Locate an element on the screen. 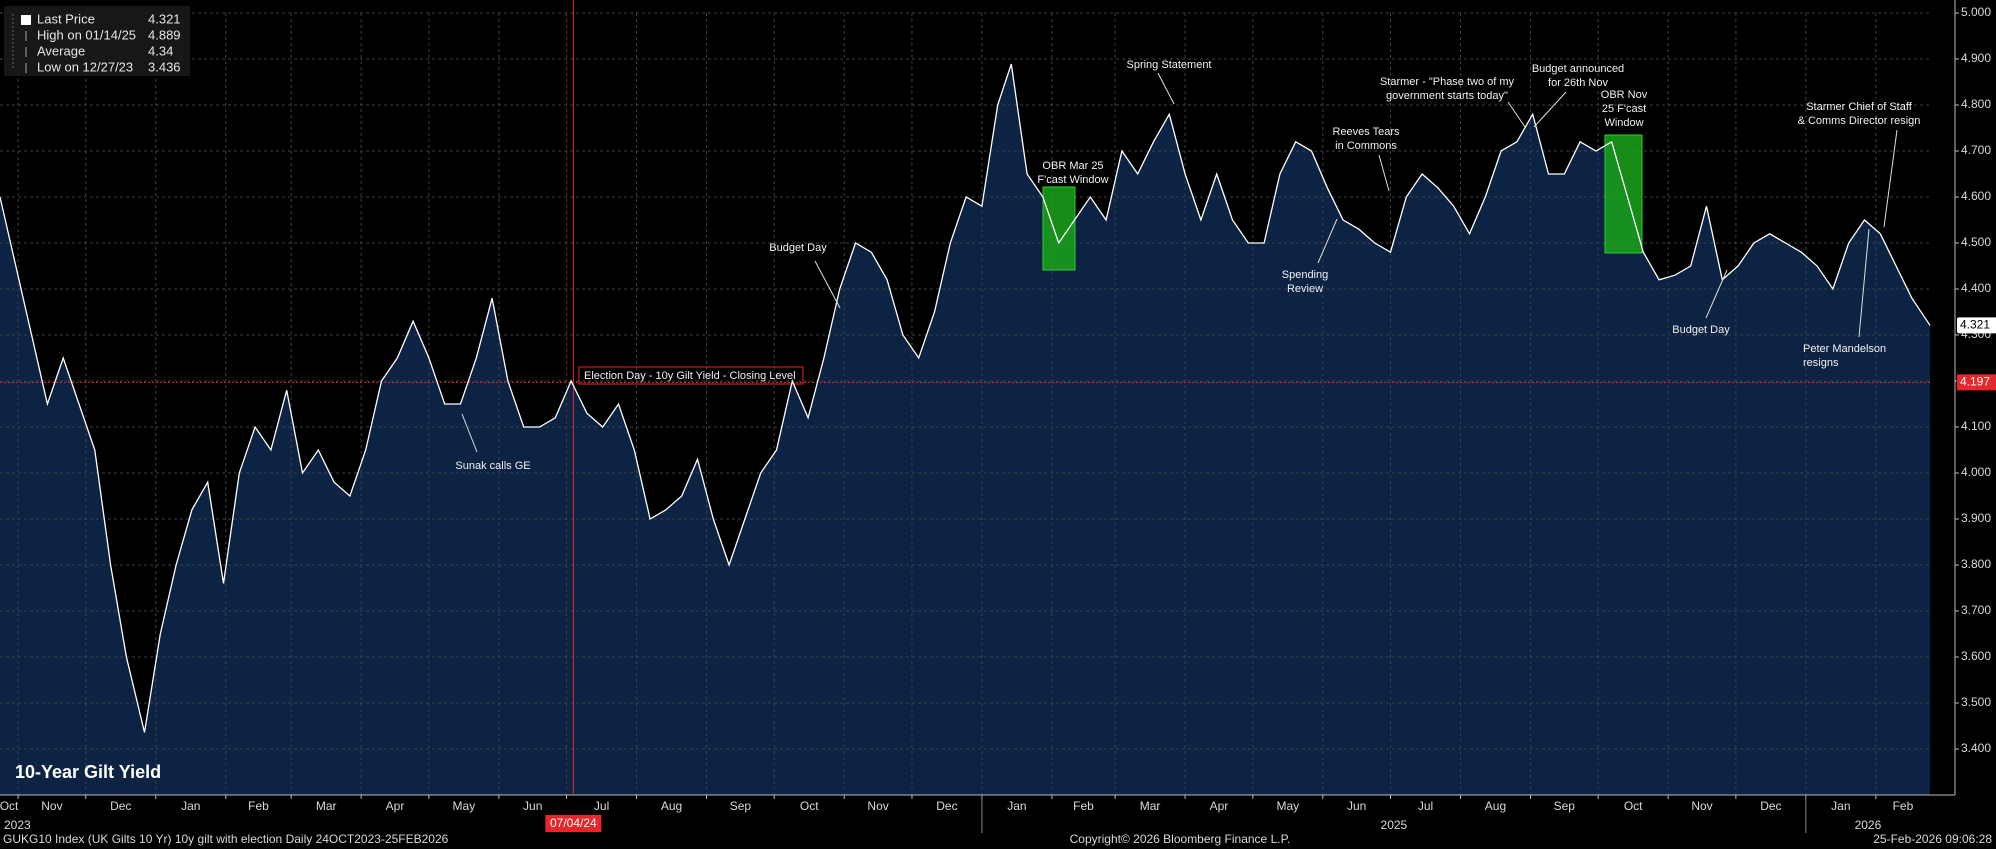 The image size is (1996, 849). y-tick-label: 4.700 is located at coordinates (1976, 150).